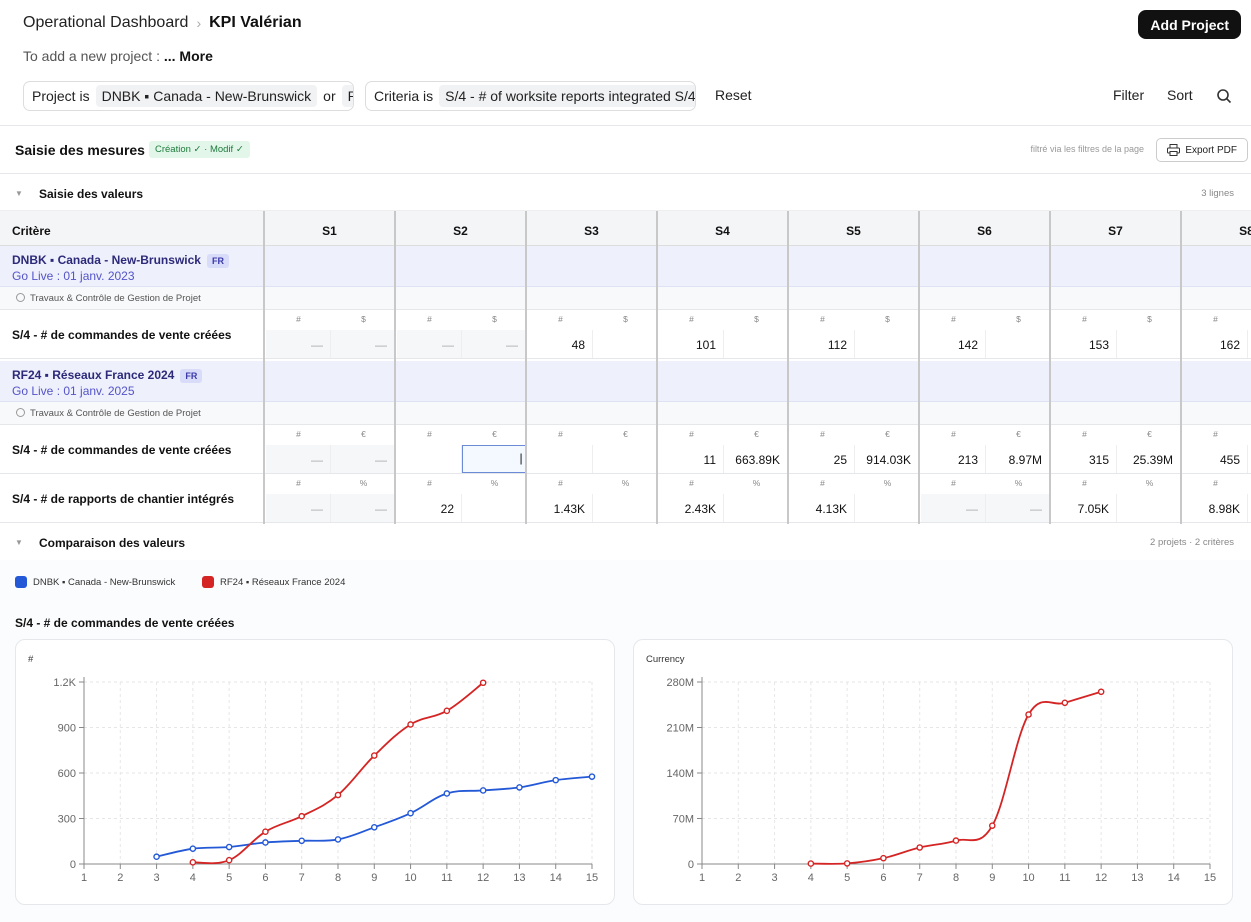  I want to click on value-cell: 4.13K, so click(822, 508).